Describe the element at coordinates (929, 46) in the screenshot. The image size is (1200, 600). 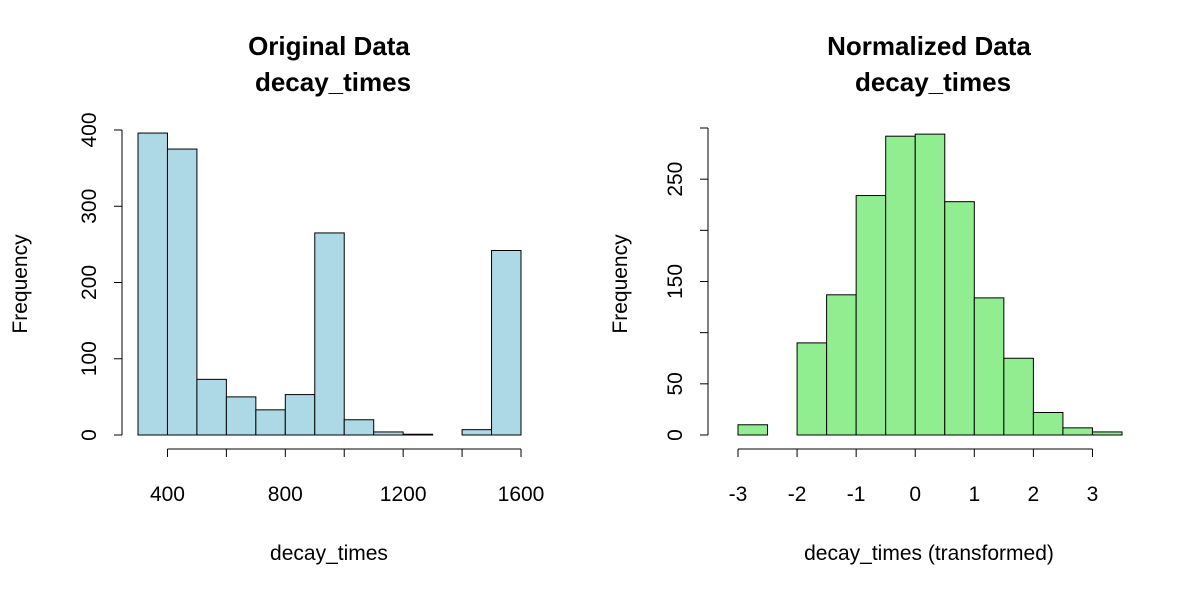
I see `chart-title: Normalized Data` at that location.